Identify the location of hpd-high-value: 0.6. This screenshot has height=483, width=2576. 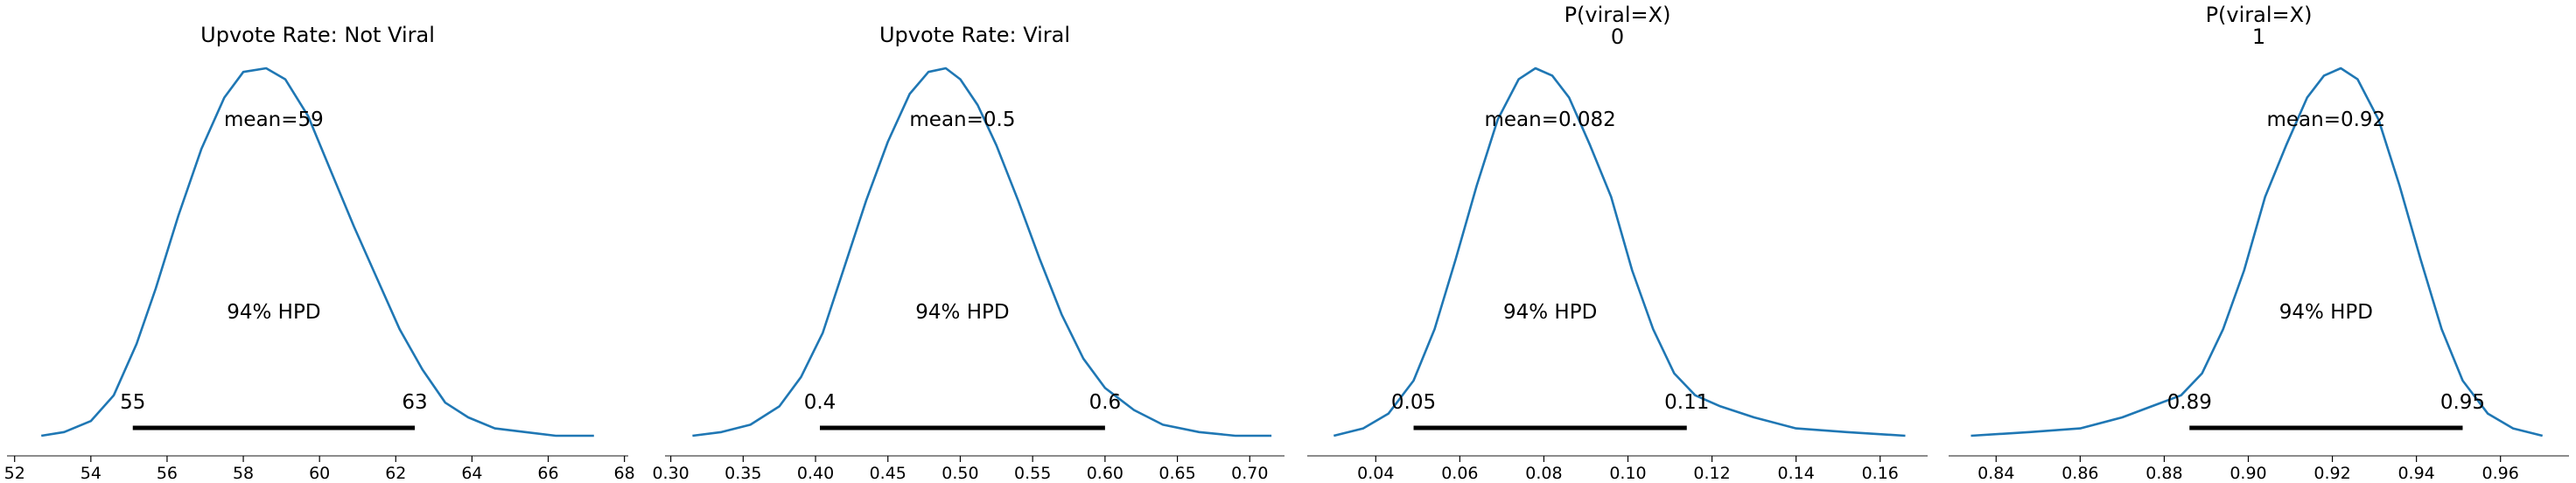
(1105, 402).